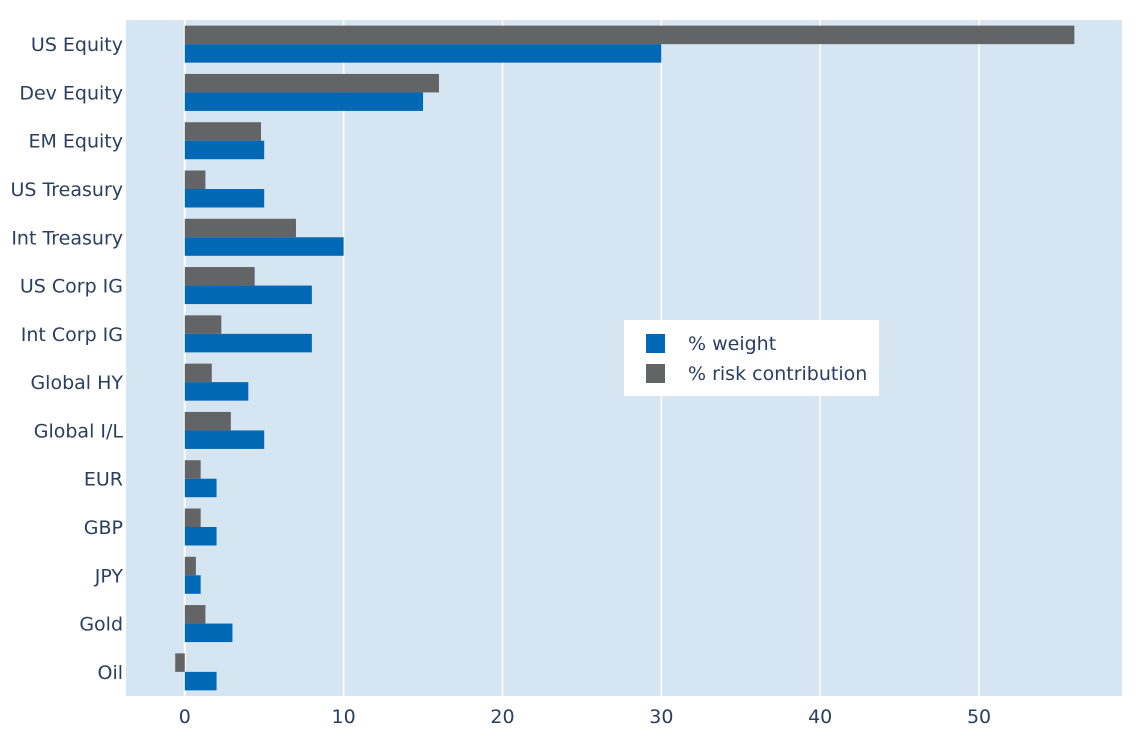 The height and width of the screenshot is (745, 1147). I want to click on category-label: Global HY, so click(76, 383).